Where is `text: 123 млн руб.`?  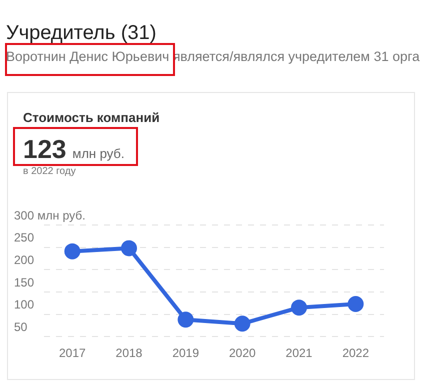 text: 123 млн руб. is located at coordinates (73, 149).